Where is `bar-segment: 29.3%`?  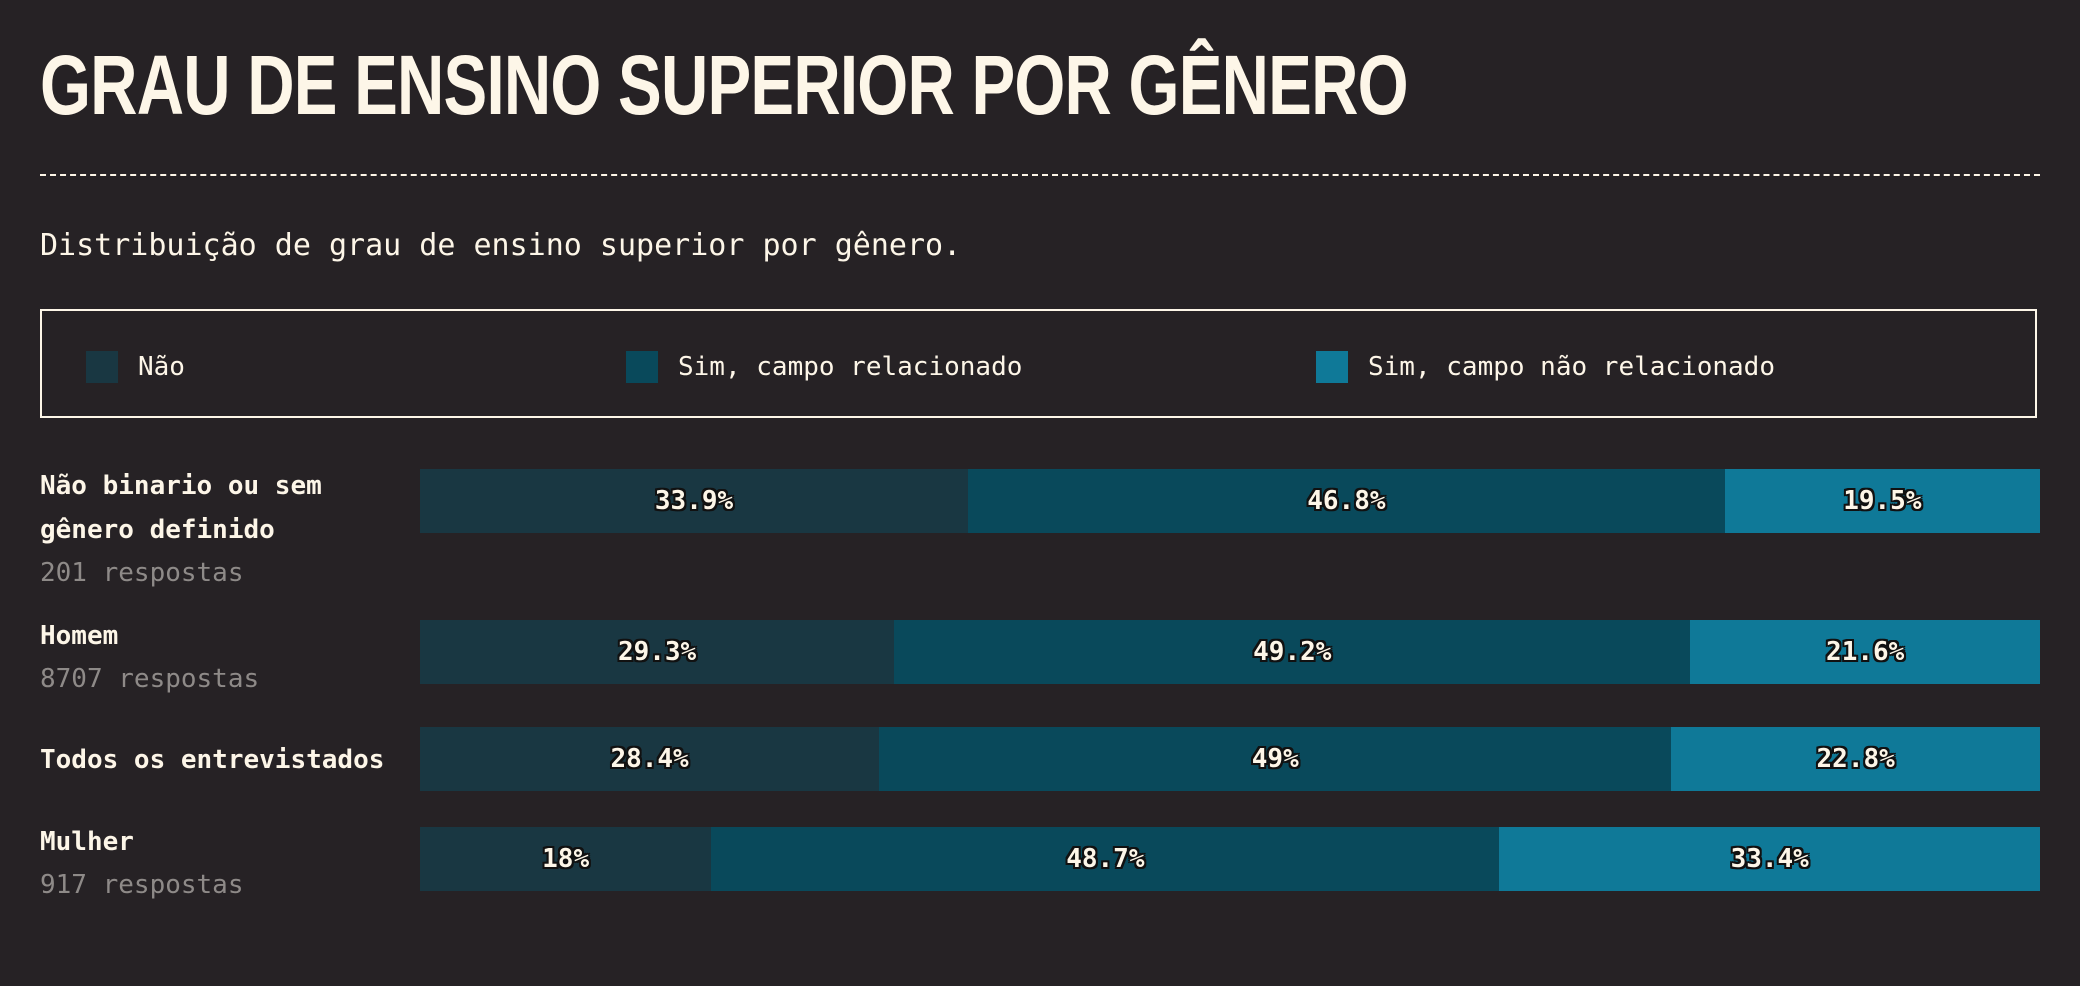 bar-segment: 29.3% is located at coordinates (657, 652).